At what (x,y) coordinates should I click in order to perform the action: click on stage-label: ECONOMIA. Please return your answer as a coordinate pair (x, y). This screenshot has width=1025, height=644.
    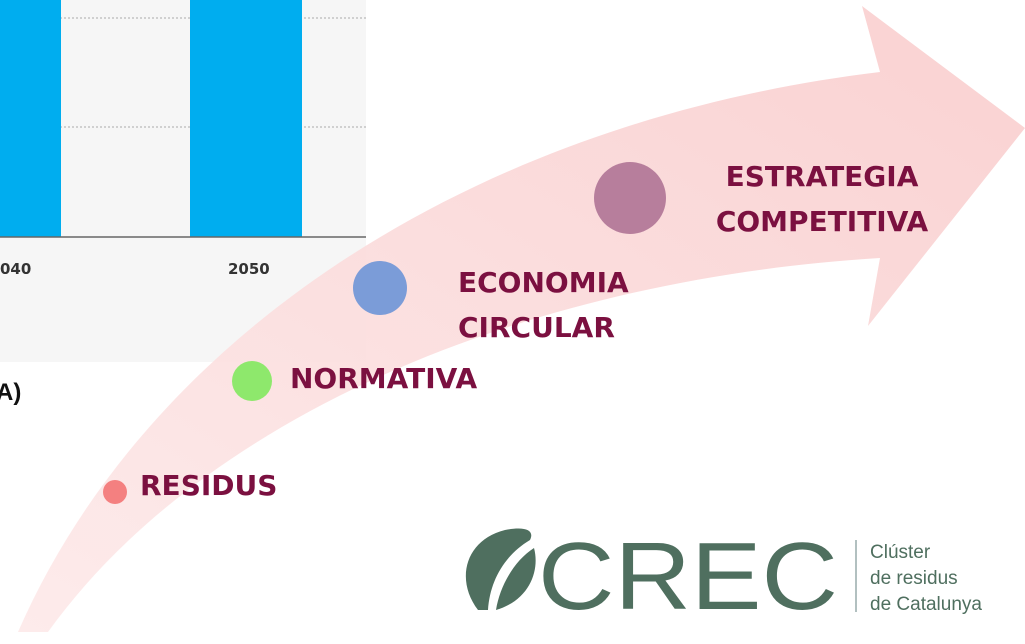
    Looking at the image, I should click on (543, 282).